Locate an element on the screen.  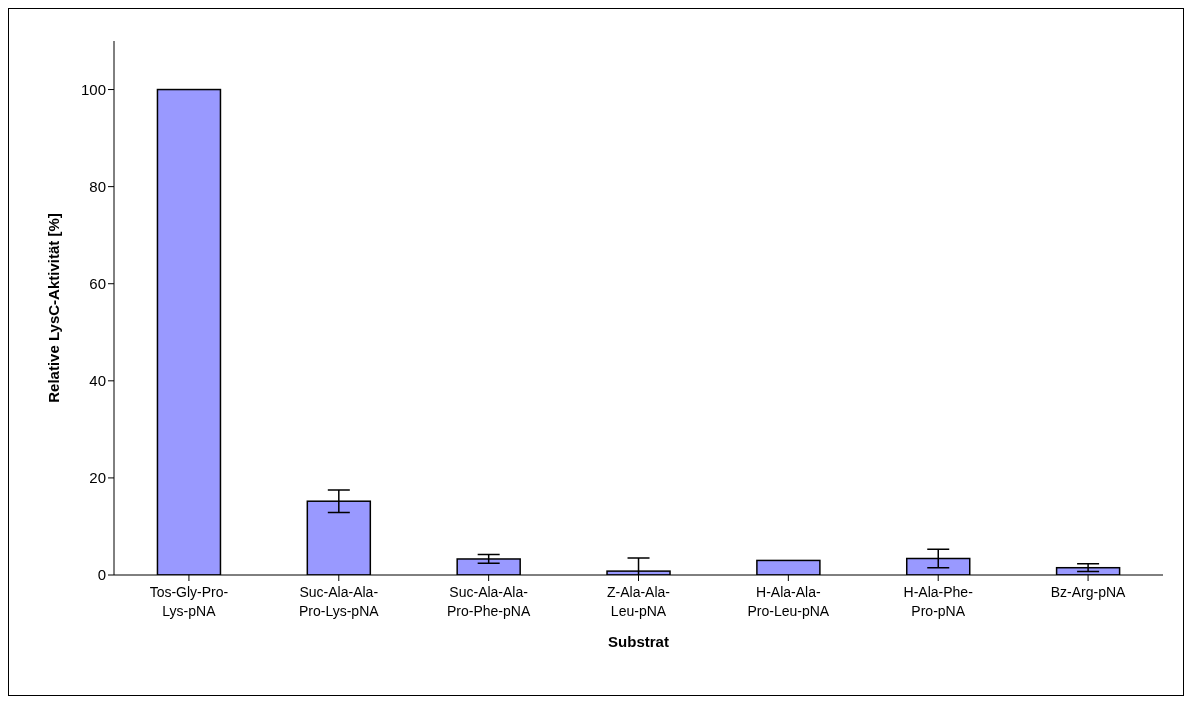
x-tick-label: Z-Ala-Ala-Leu-pNA is located at coordinates (638, 601).